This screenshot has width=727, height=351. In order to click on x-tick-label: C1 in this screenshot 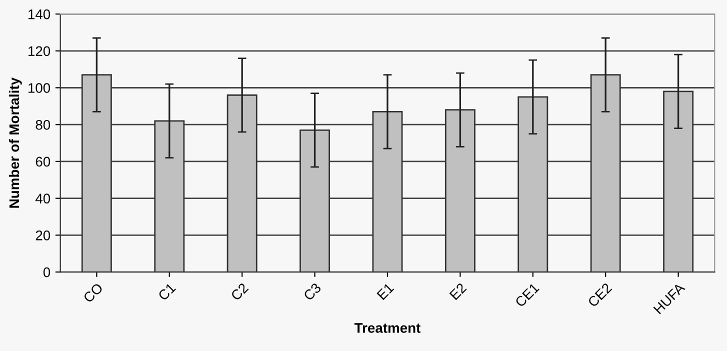, I will do `click(167, 292)`.